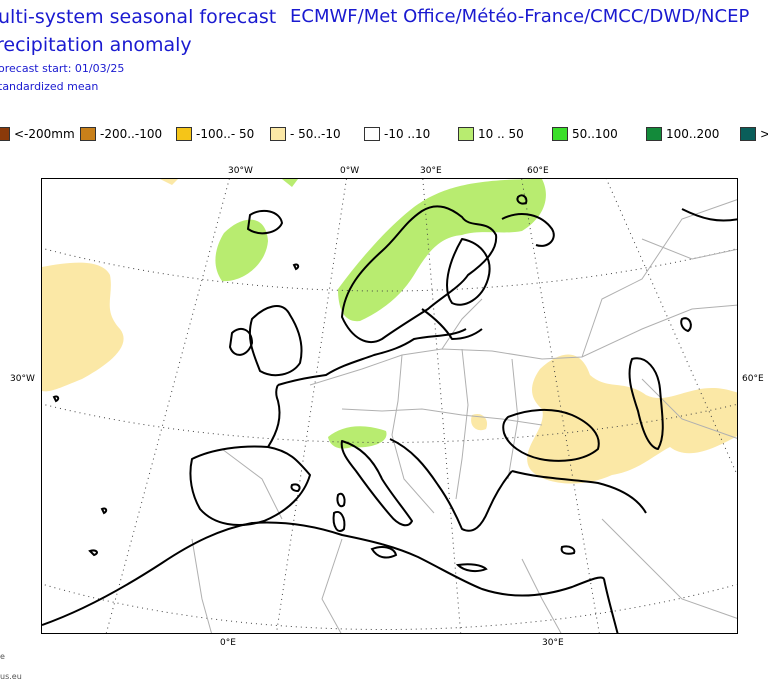  Describe the element at coordinates (56, 399) in the screenshot. I see `island-azores` at that location.